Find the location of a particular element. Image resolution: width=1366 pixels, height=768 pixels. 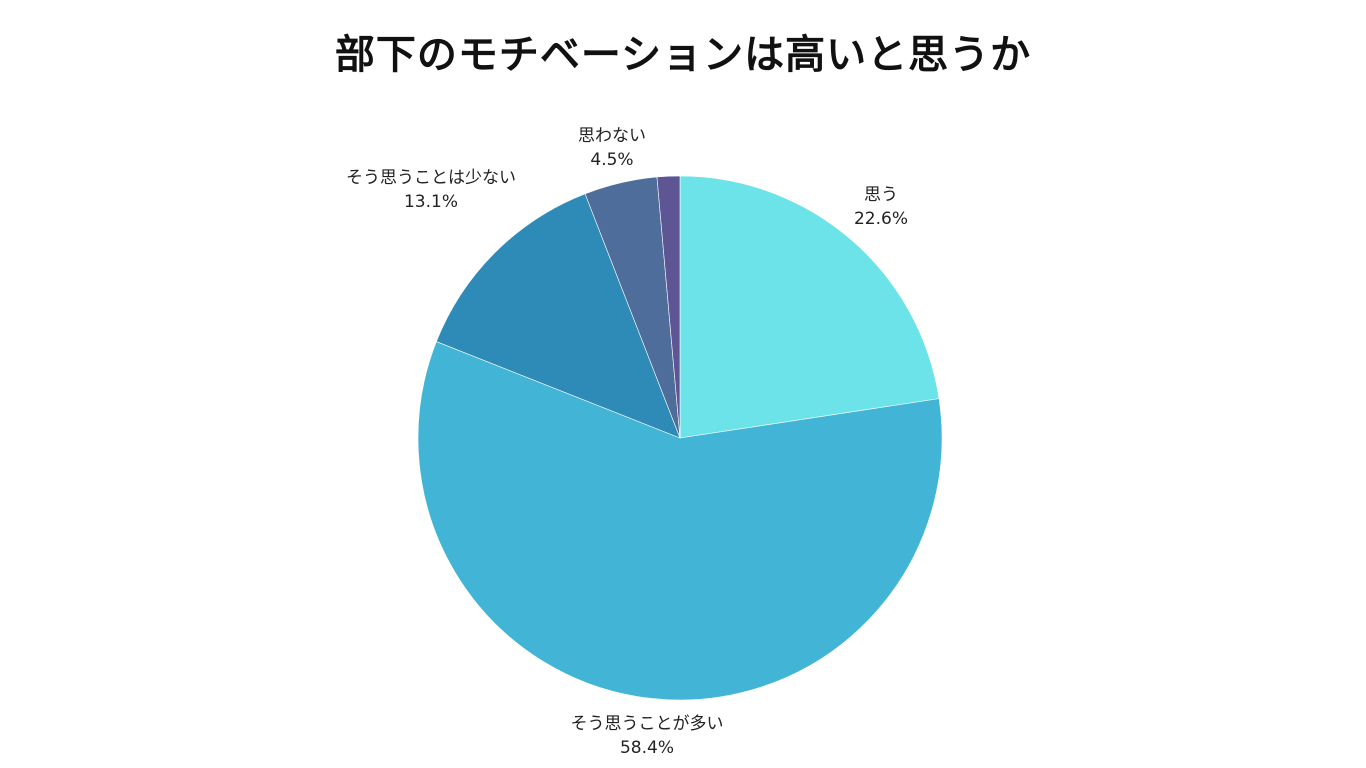

slice-label-omou: 思う 22.6% is located at coordinates (881, 207).